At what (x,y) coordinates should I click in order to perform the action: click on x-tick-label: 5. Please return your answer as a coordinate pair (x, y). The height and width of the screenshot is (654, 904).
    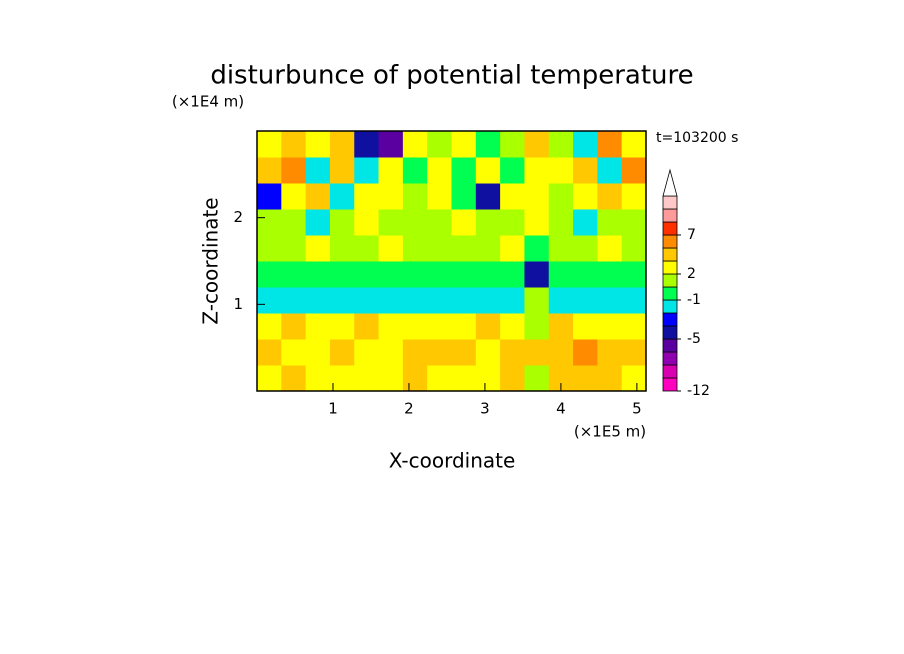
    Looking at the image, I should click on (637, 409).